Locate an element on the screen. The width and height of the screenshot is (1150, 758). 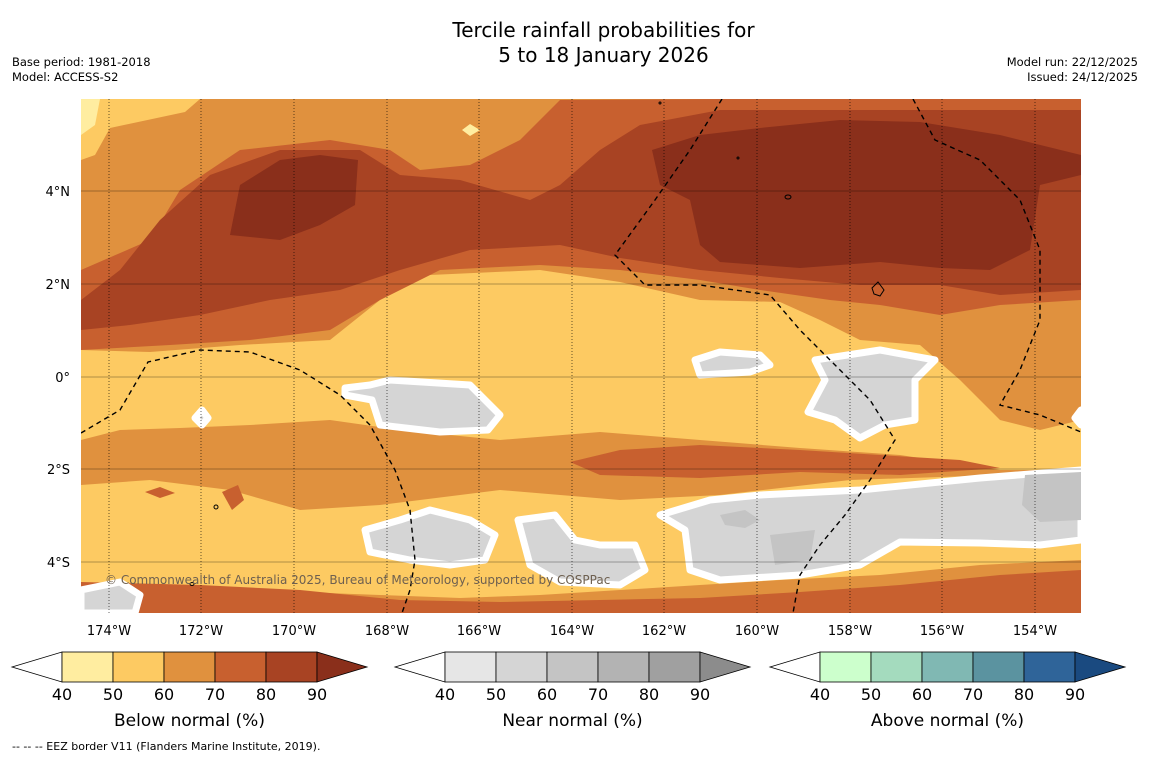
meta-left: Base period: 1981-2018 Model: ACCESS-S2 is located at coordinates (81, 70).